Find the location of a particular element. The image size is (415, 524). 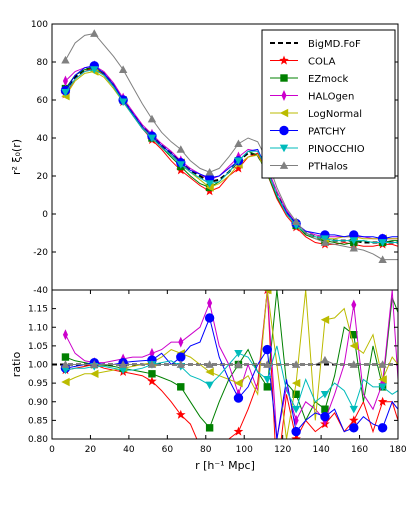

y-tick-label: 0 is located at coordinates (45, 215).